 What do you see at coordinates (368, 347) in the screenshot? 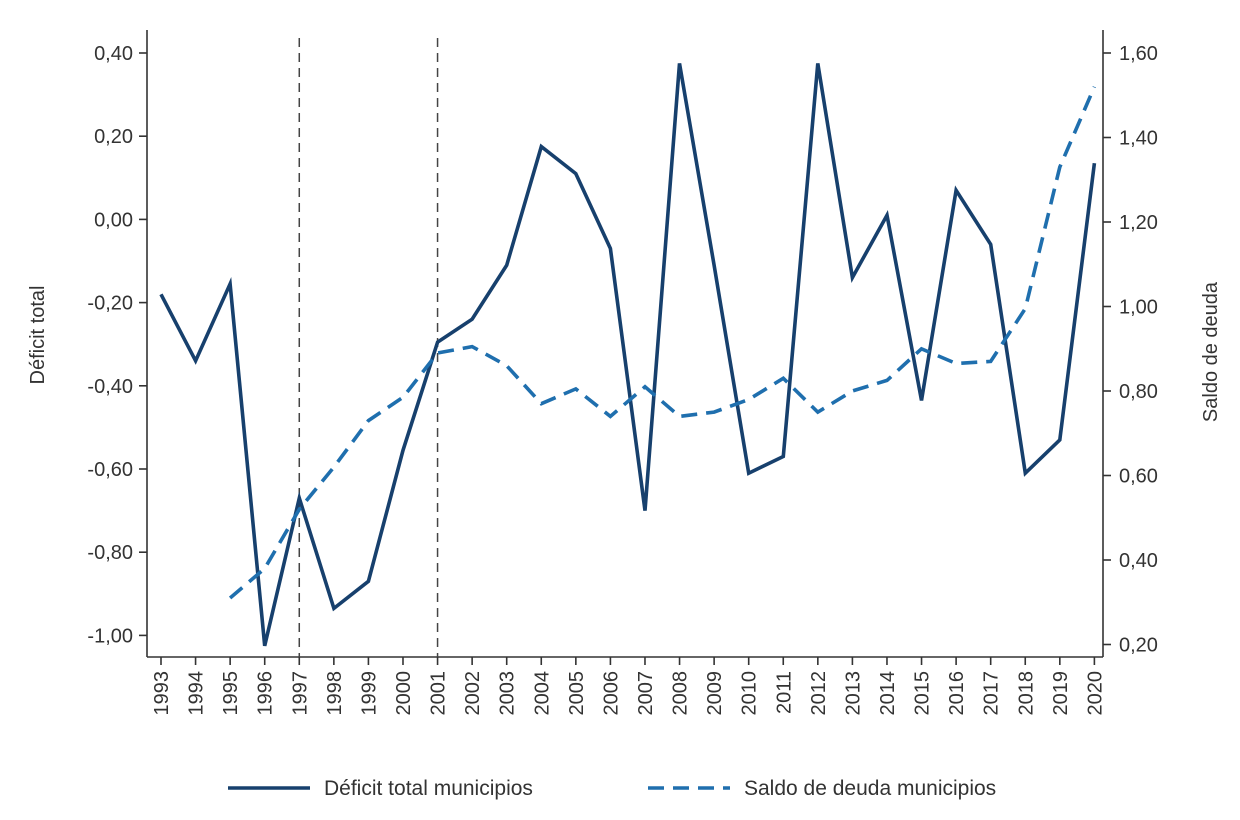
I see `reference-lines` at bounding box center [368, 347].